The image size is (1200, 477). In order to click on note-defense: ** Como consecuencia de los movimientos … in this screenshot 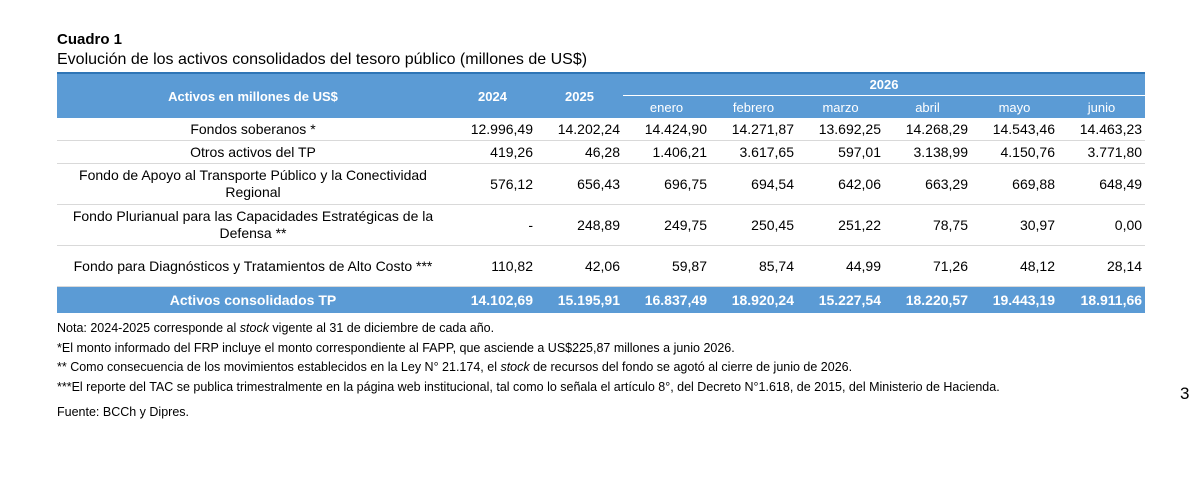, I will do `click(587, 368)`.